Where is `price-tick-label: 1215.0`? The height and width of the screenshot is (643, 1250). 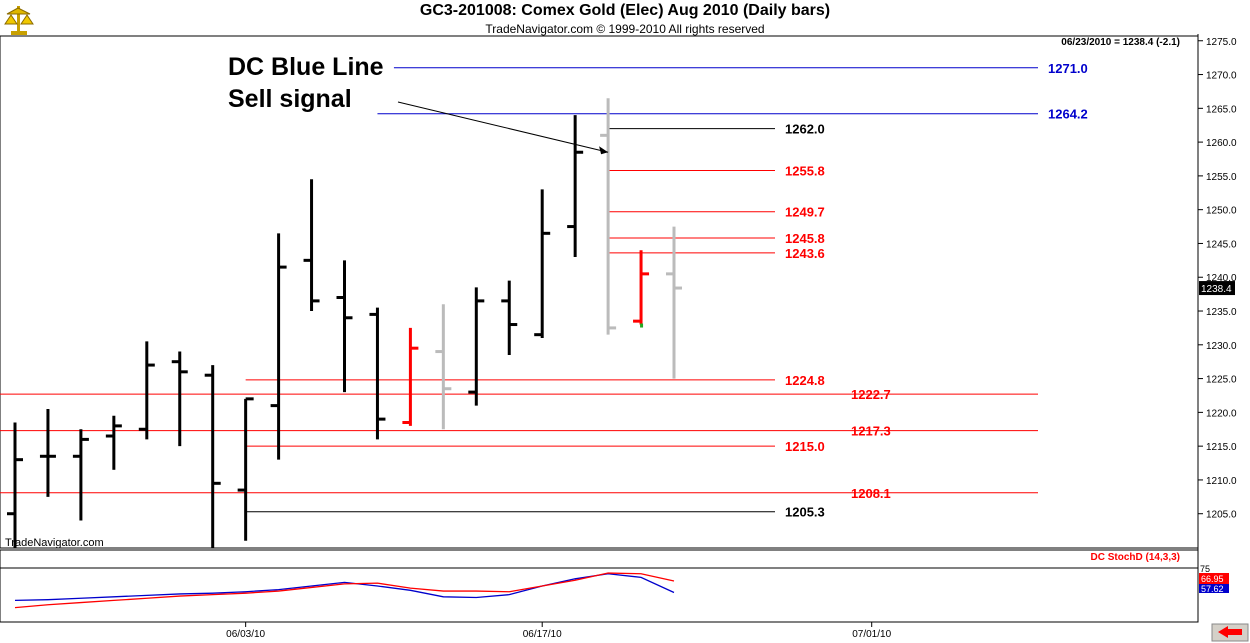 price-tick-label: 1215.0 is located at coordinates (1221, 447).